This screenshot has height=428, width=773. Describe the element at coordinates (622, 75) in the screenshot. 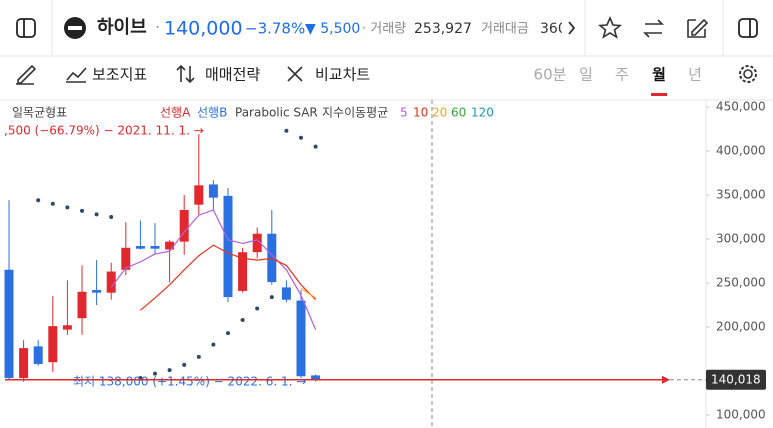

I see `period-tab: 주` at that location.